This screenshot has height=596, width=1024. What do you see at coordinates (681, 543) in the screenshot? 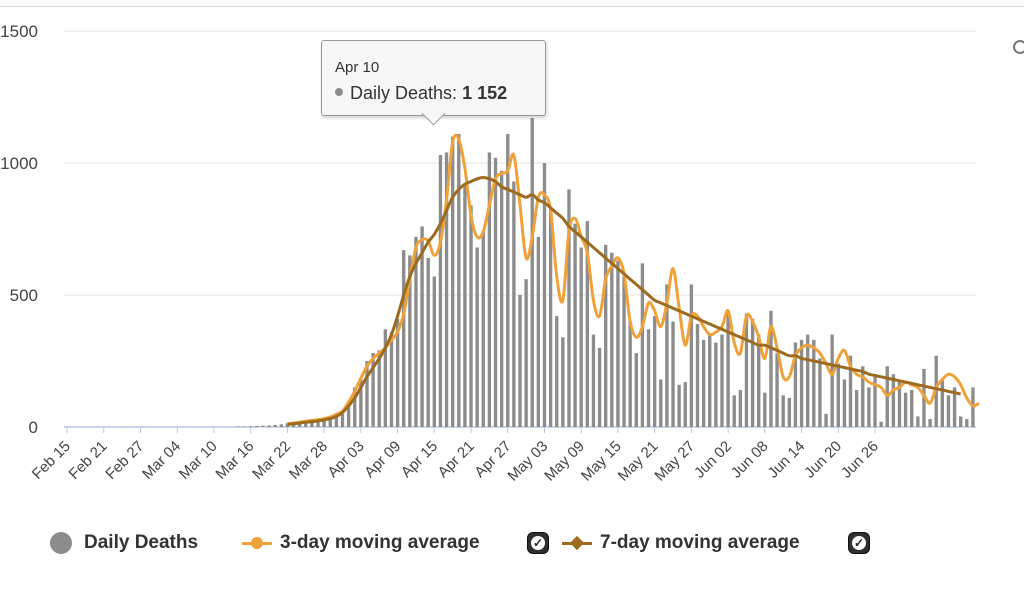
I see `legend-item-ma7: 7-day moving average` at bounding box center [681, 543].